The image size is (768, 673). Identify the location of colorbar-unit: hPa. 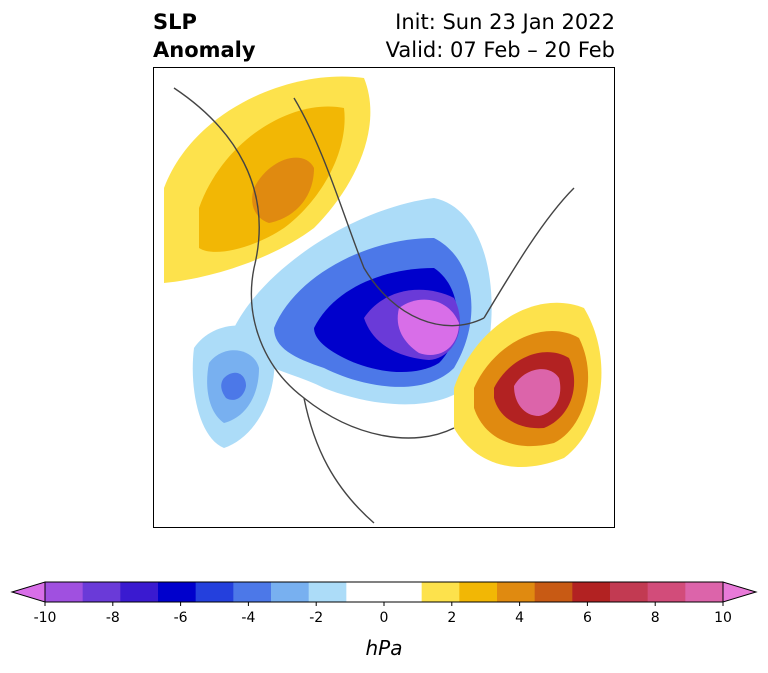
(384, 648).